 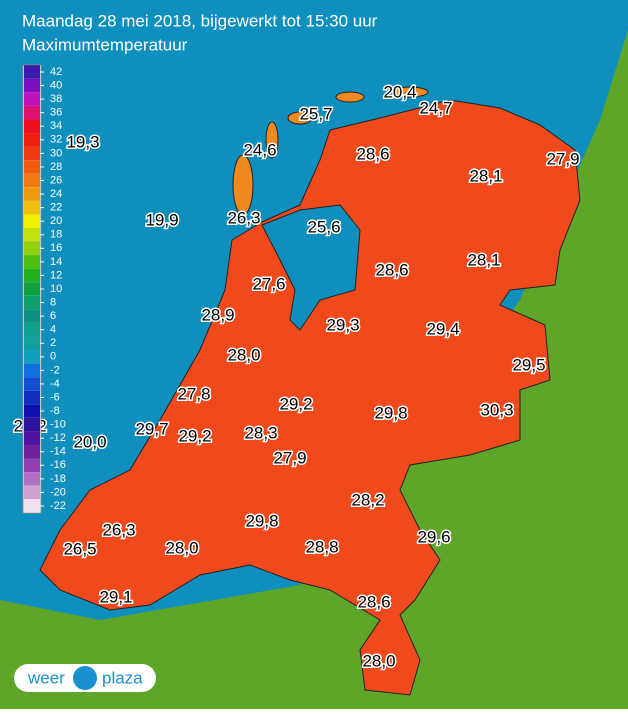 I want to click on legend-tick-label: 14, so click(x=56, y=262).